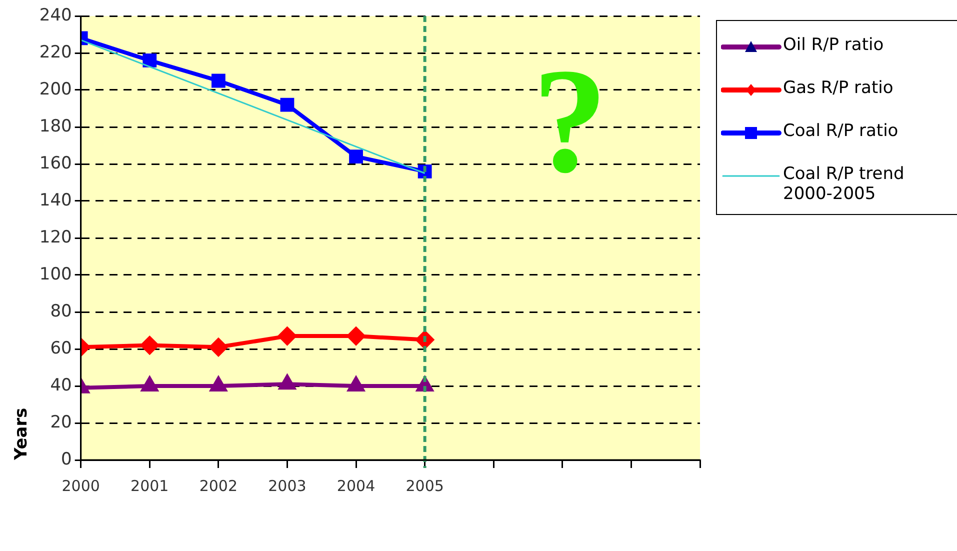 The width and height of the screenshot is (957, 551). I want to click on y-tick-label: 100, so click(55, 274).